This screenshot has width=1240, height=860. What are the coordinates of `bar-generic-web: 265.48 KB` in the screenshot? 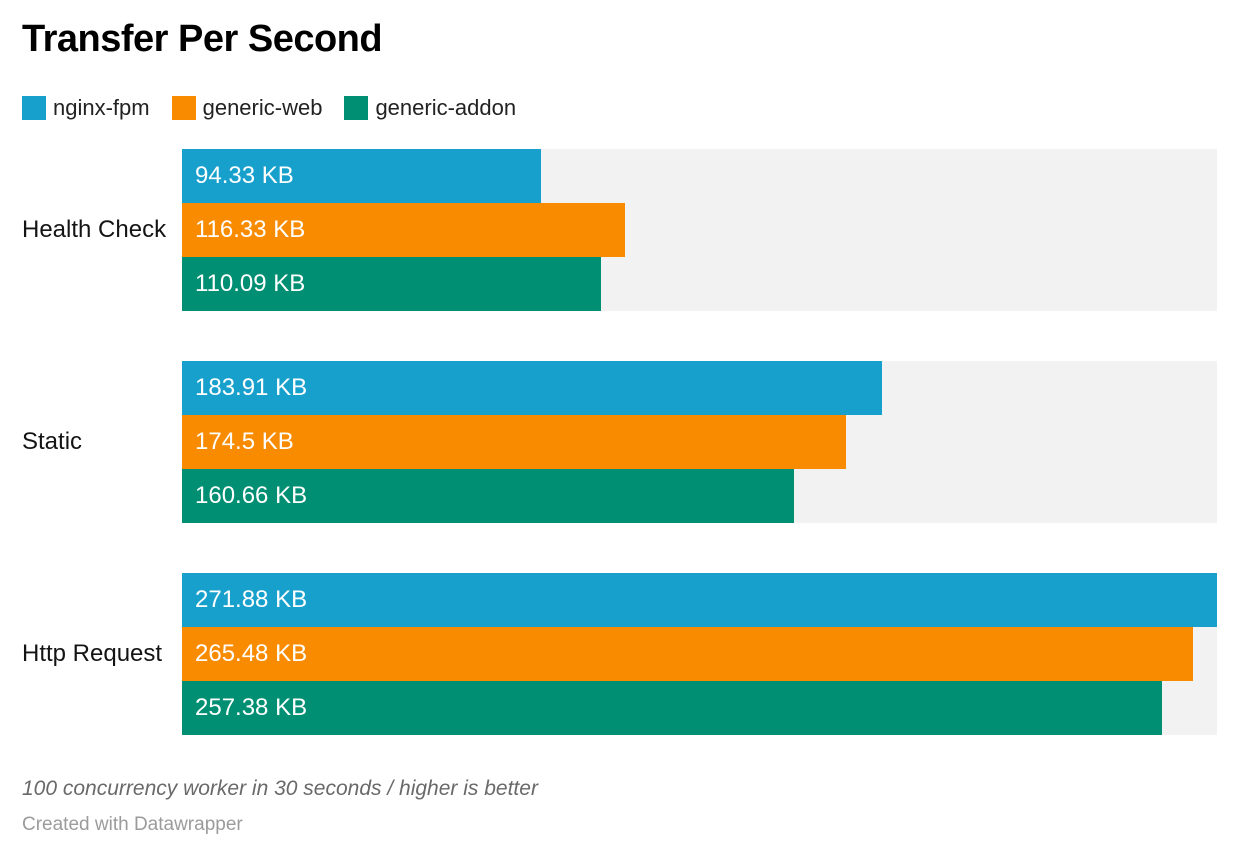 It's located at (687, 654).